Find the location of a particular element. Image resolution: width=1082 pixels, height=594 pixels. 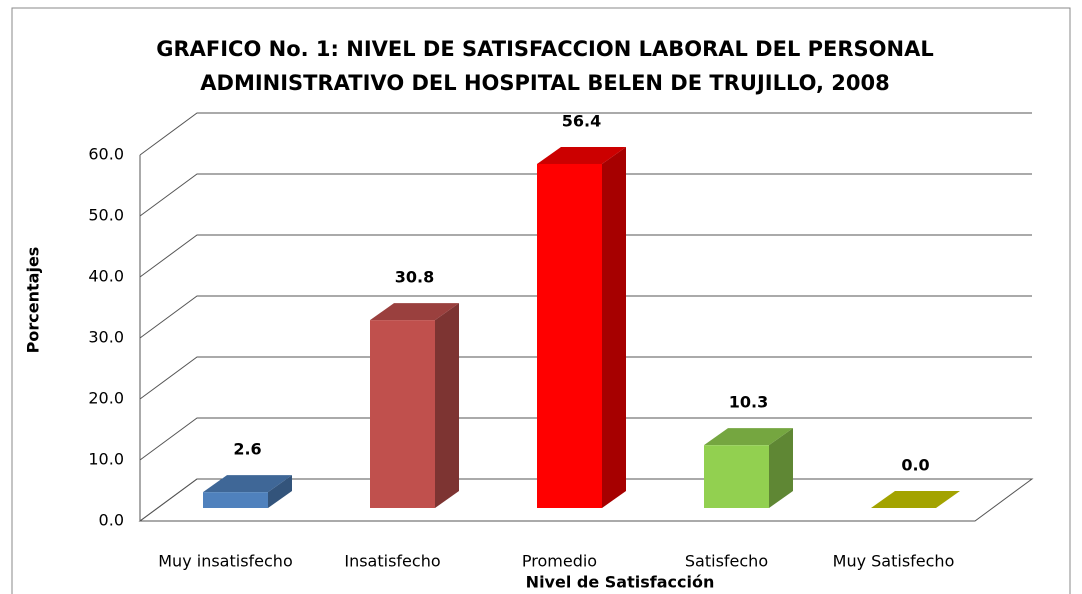

data-label: 0.0 is located at coordinates (915, 465).